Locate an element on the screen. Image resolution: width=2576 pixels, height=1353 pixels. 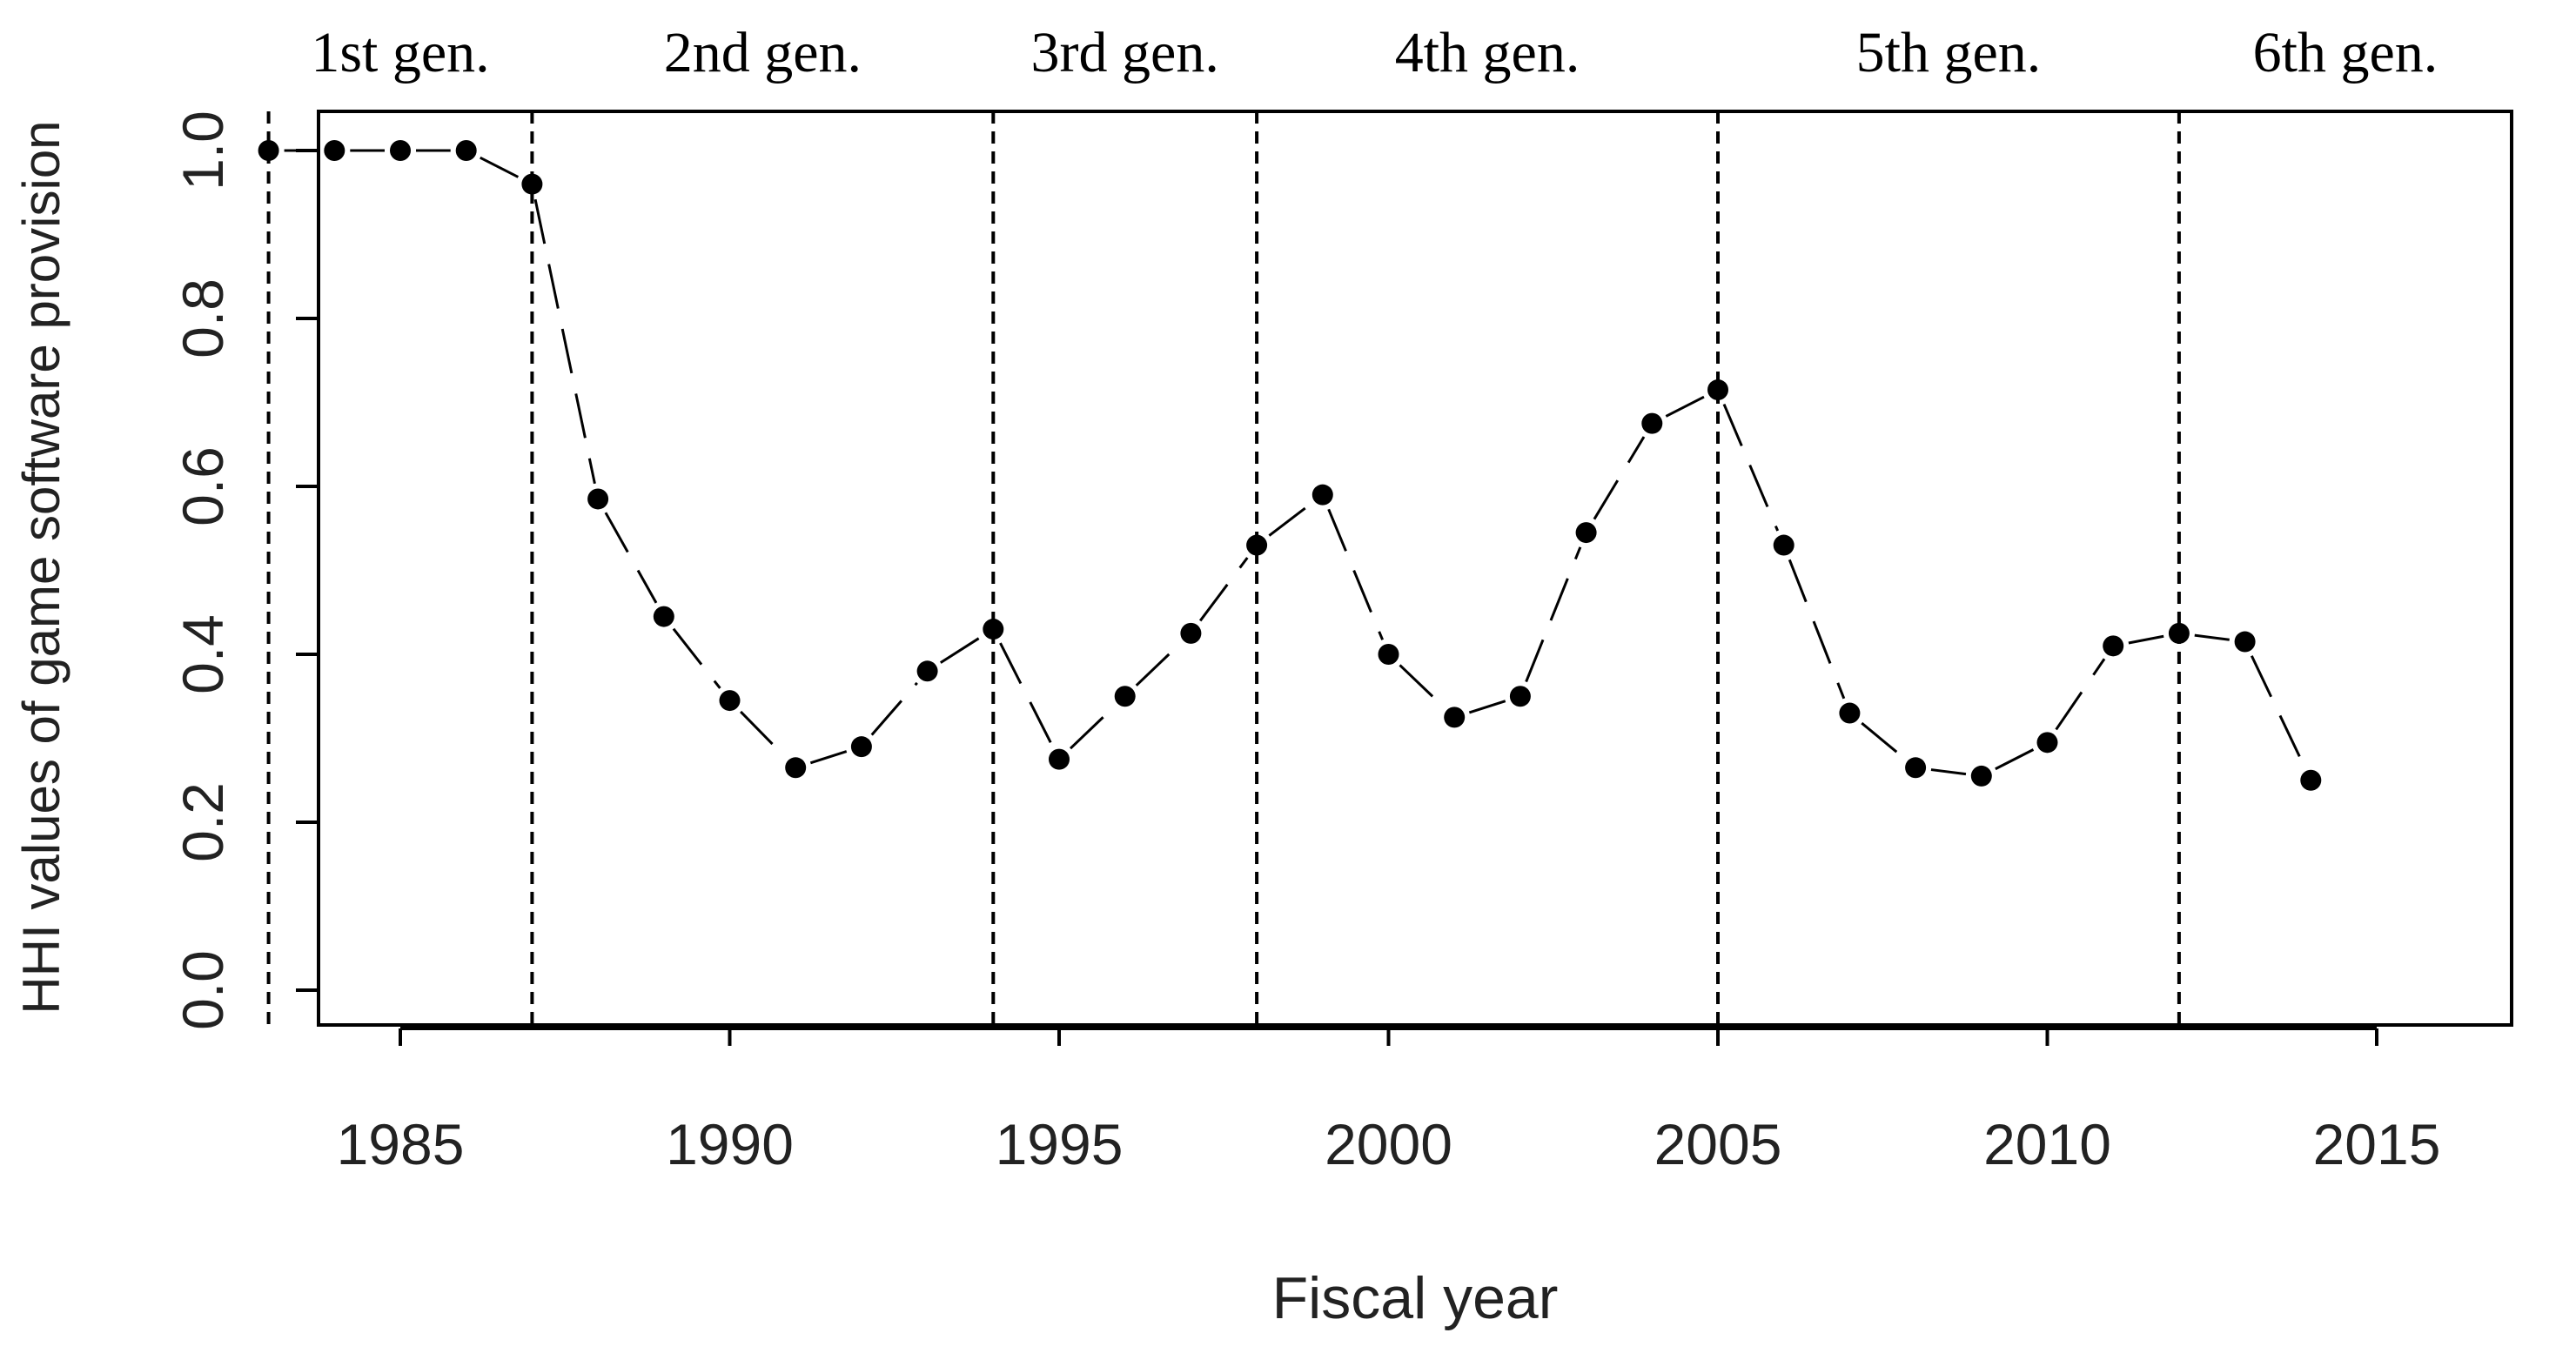
x-tick-label-2005: 2005 is located at coordinates (1718, 1144).